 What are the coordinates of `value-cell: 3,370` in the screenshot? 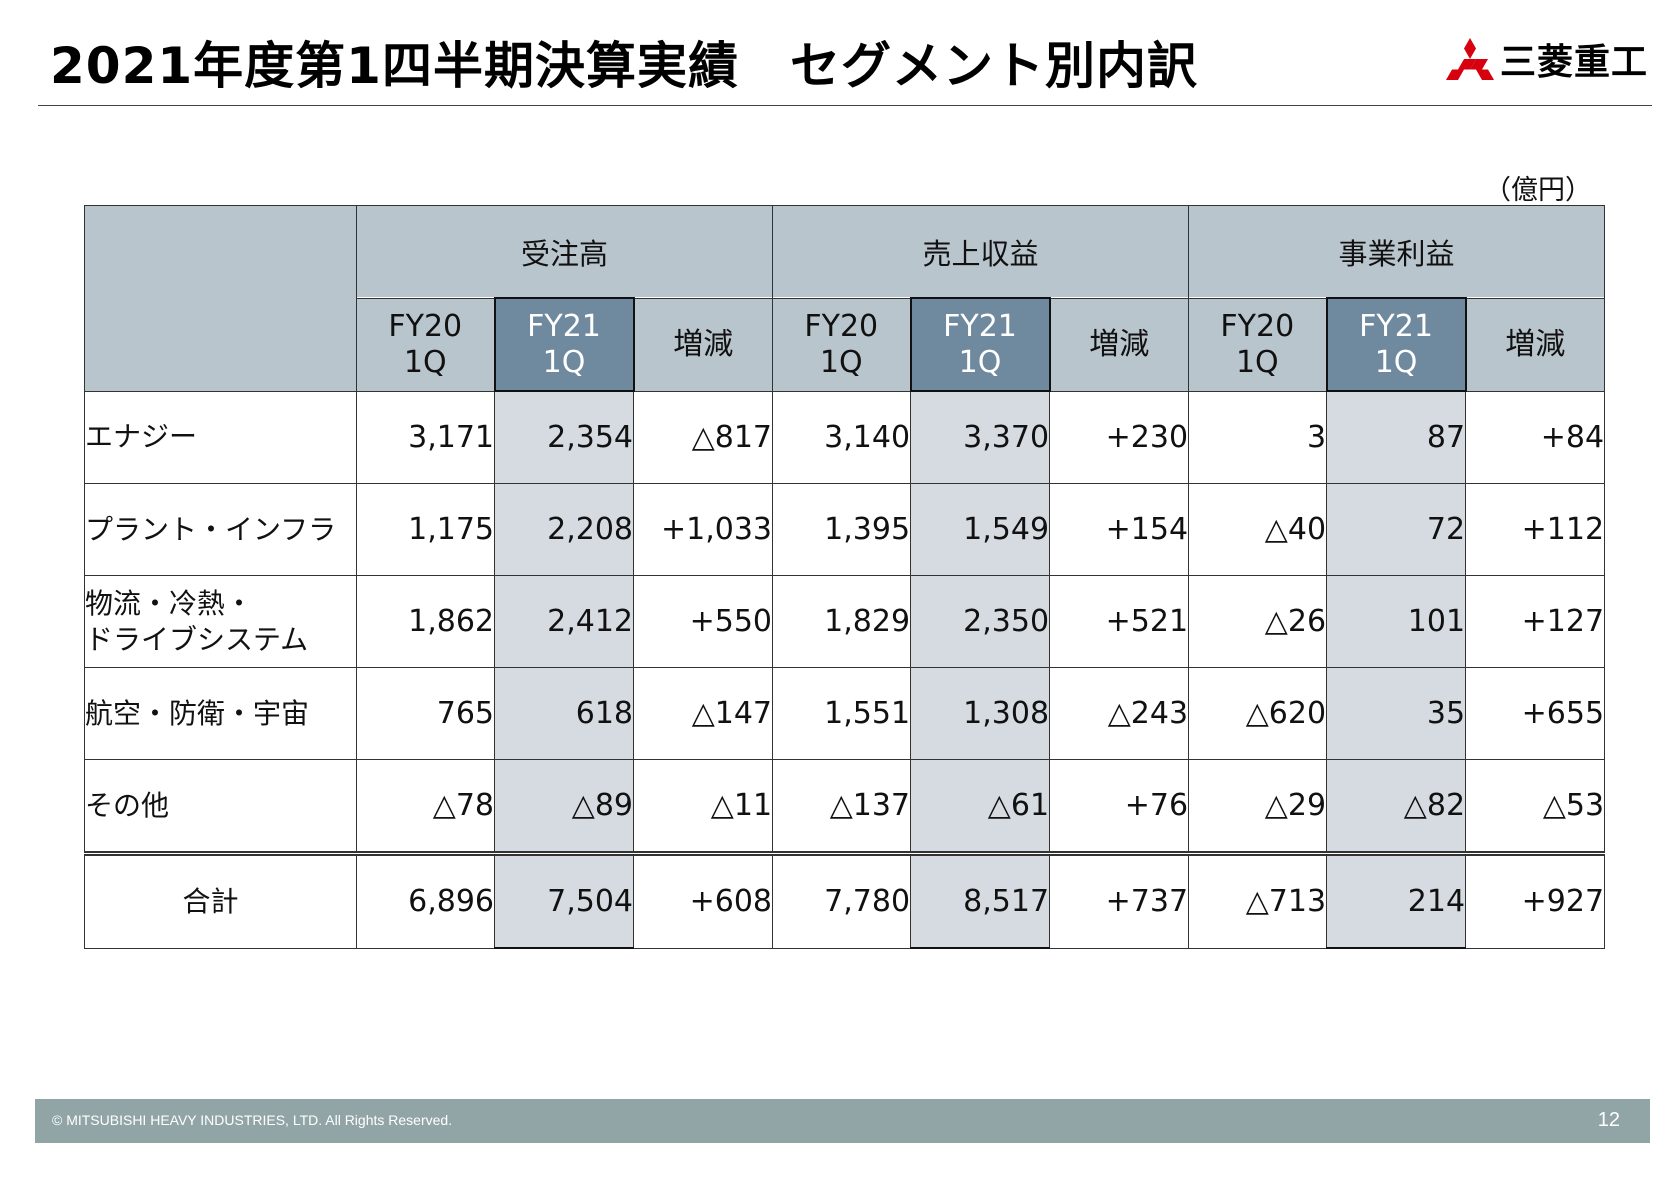 It's located at (980, 437).